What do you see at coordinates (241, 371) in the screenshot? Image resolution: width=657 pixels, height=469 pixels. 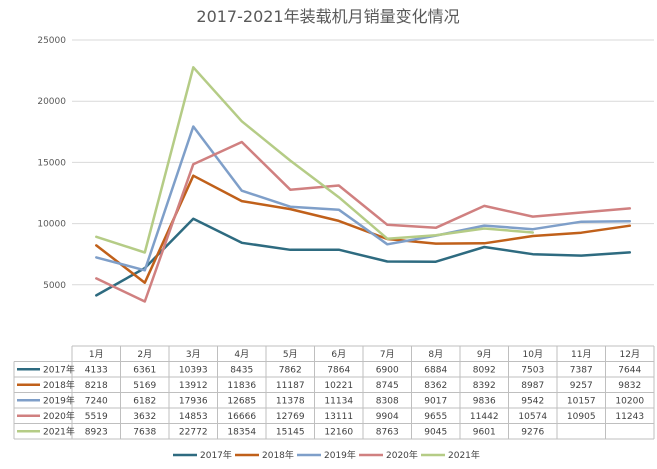 I see `table-cell-value: 8435` at bounding box center [241, 371].